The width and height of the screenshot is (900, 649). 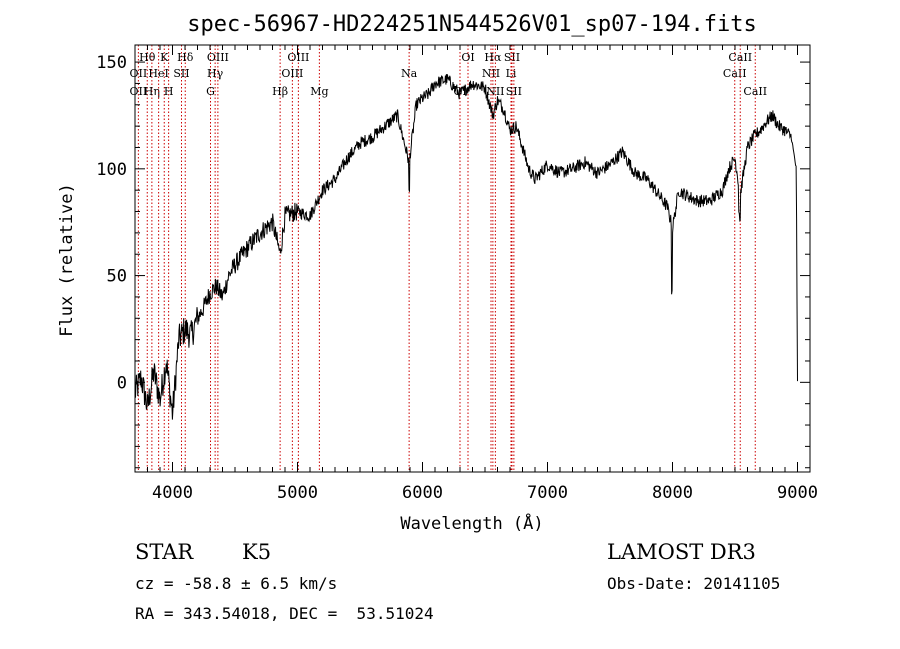 I want to click on x-tick-label: 8000, so click(x=672, y=493).